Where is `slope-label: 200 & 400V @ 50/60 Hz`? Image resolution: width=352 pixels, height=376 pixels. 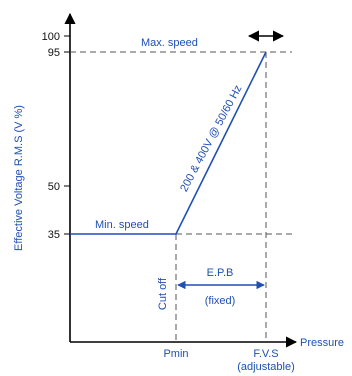 slope-label: 200 & 400V @ 50/60 Hz is located at coordinates (211, 138).